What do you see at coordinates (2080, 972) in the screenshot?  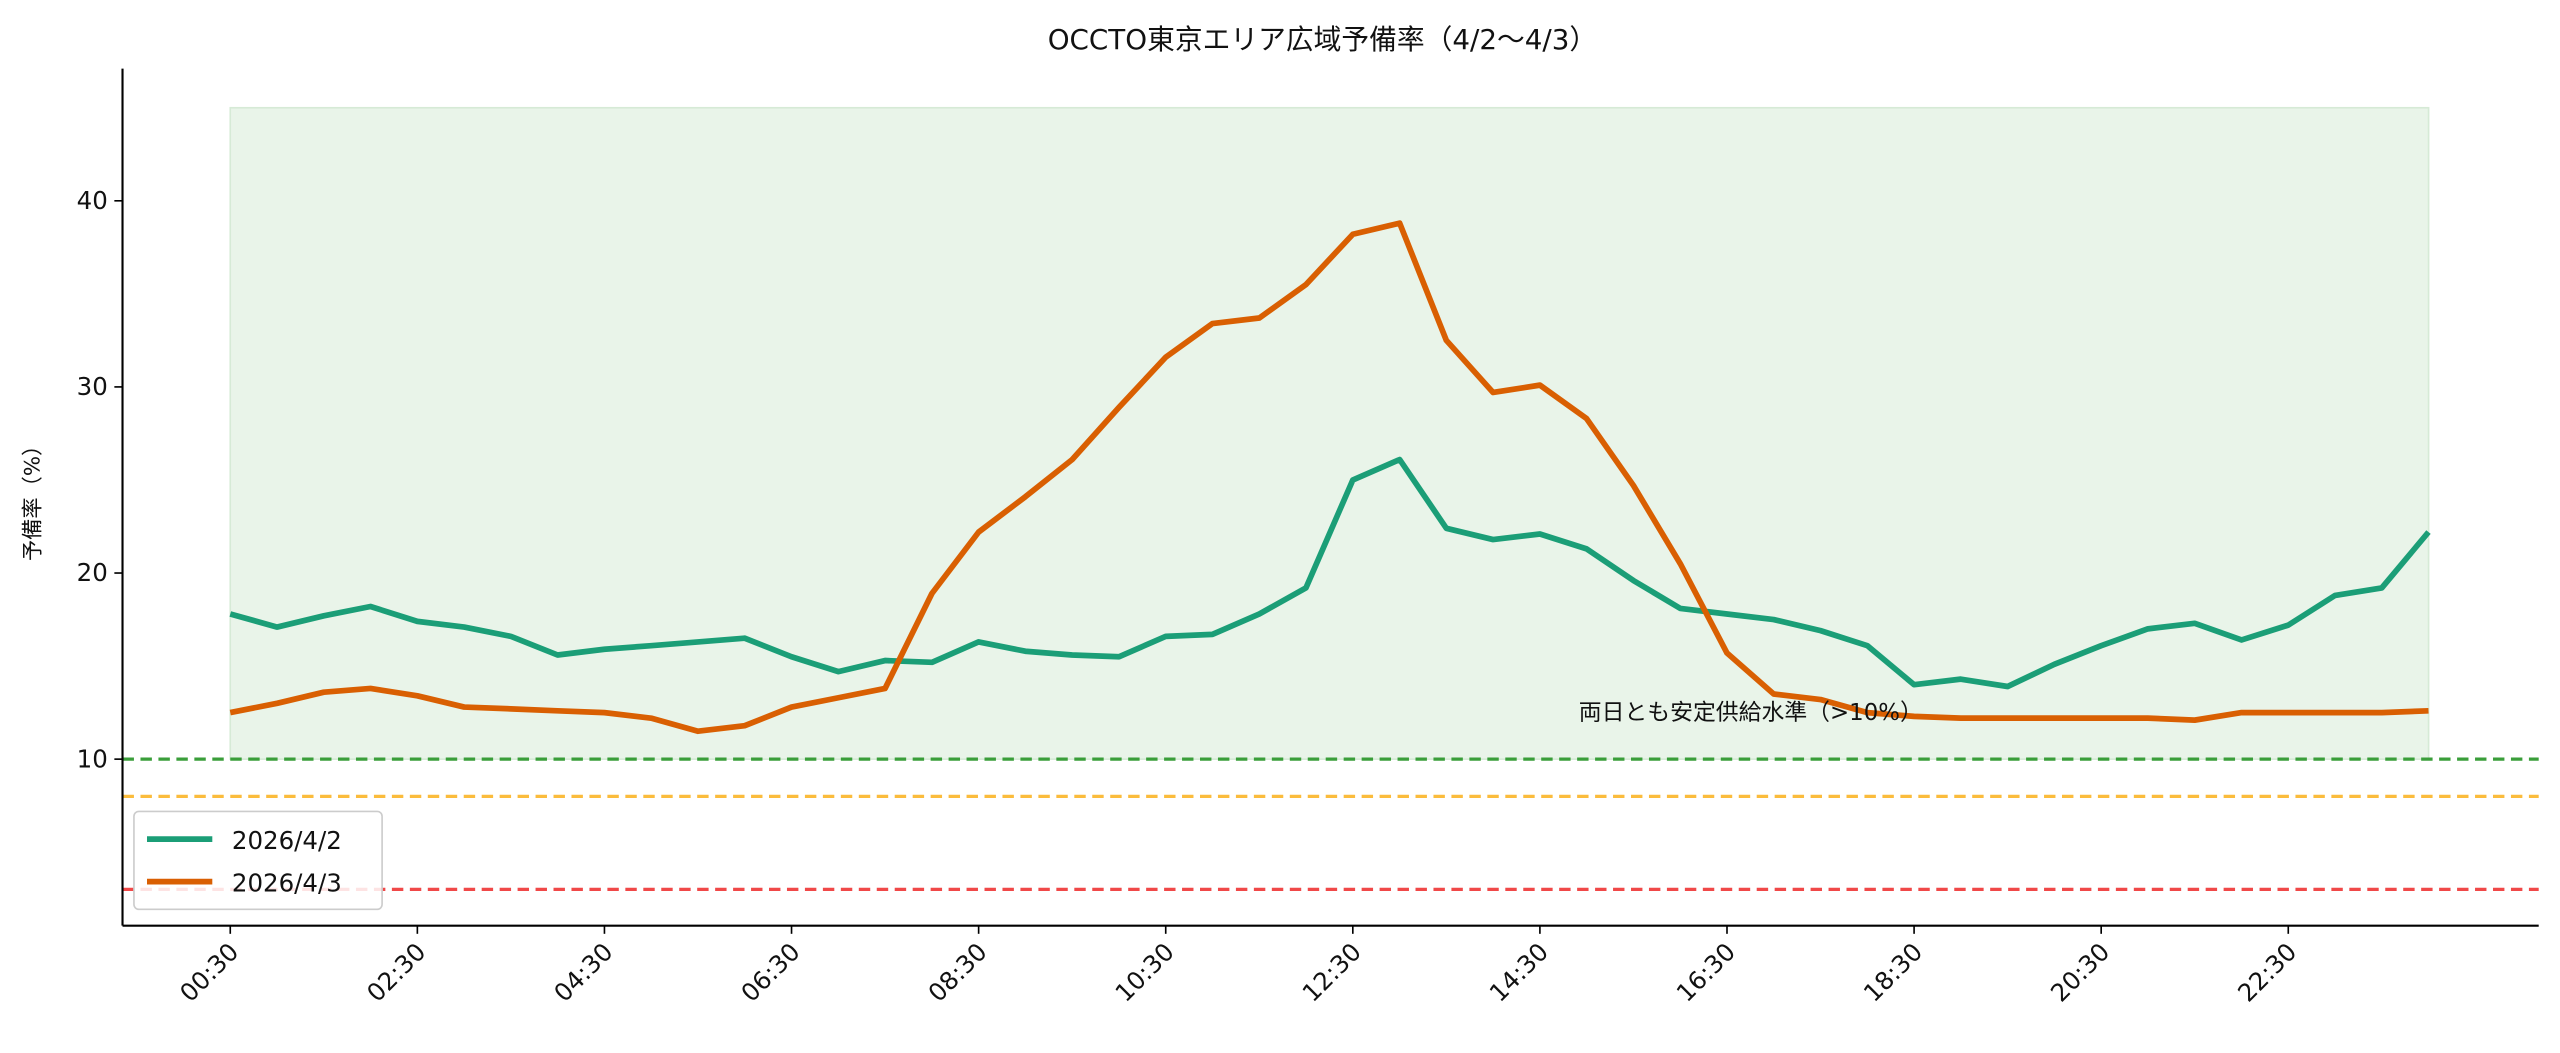 I see `x-tick-label: 20:30` at bounding box center [2080, 972].